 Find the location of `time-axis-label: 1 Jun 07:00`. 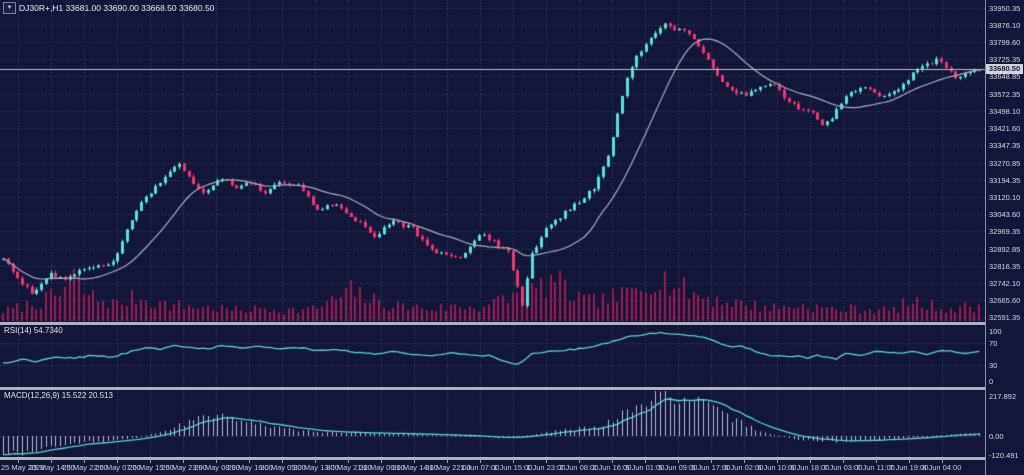

time-axis-label: 1 Jun 07:00 is located at coordinates (480, 467).